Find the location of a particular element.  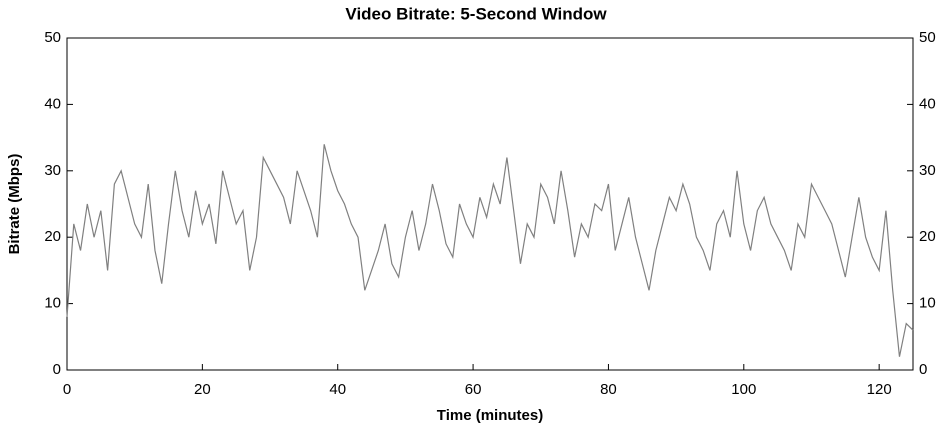

y-tick-label: 10 is located at coordinates (52, 303).